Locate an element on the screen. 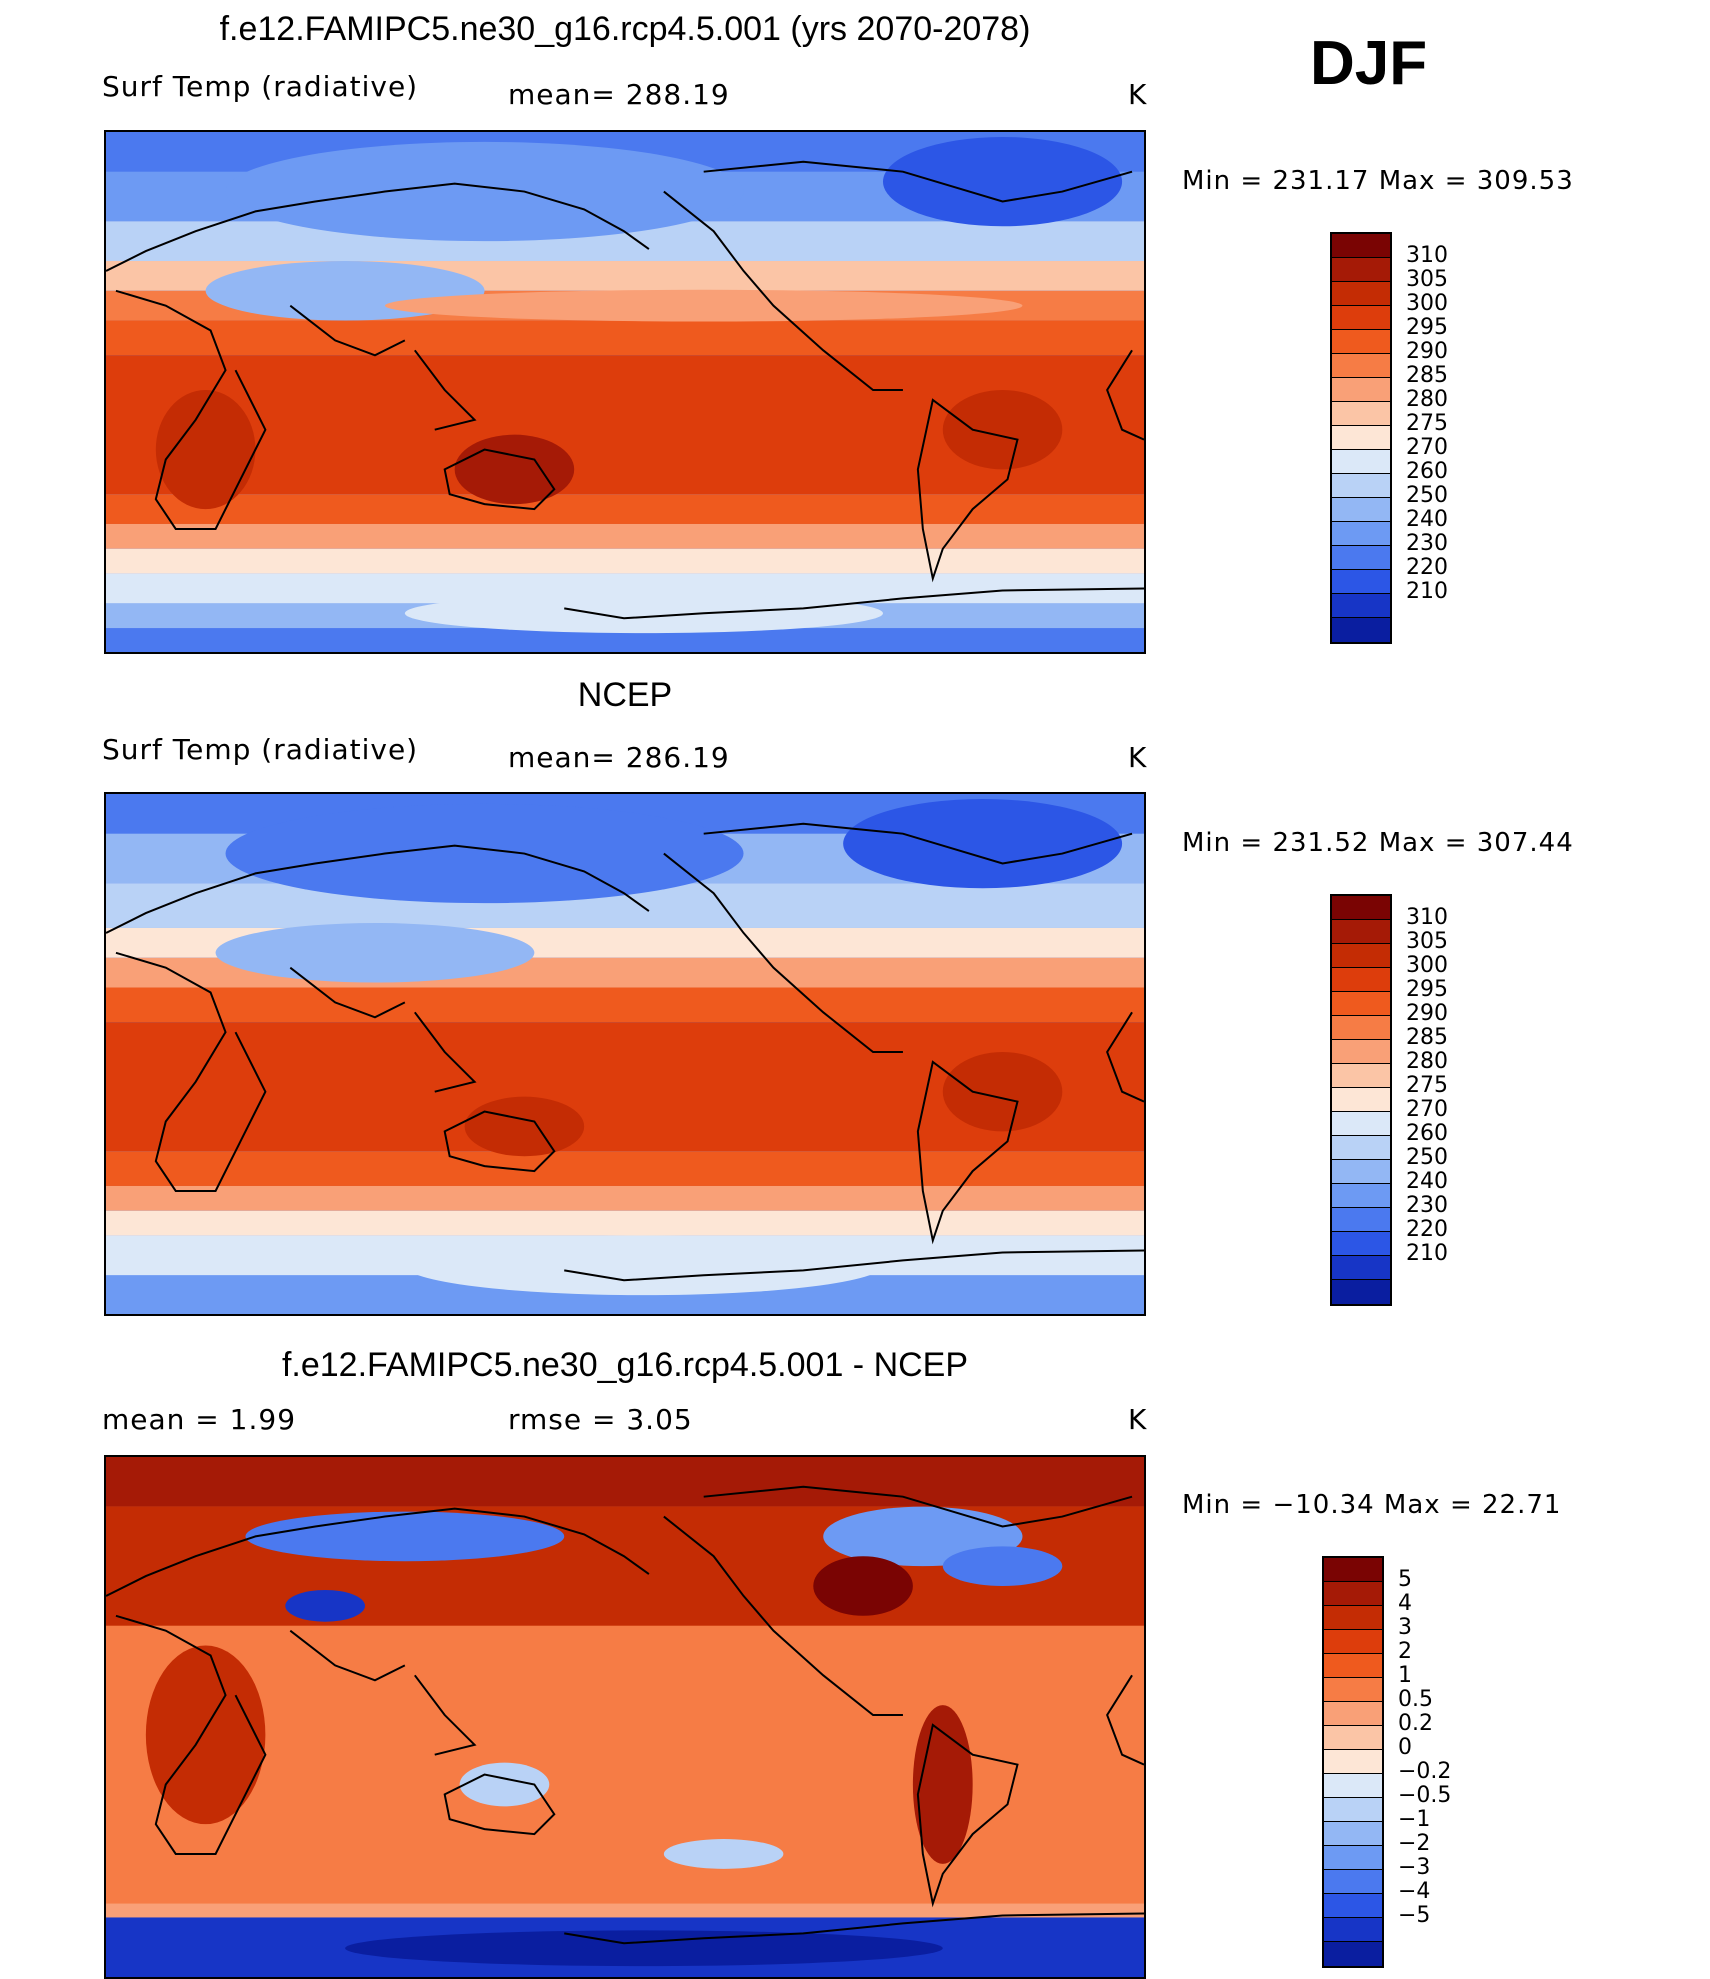 This screenshot has height=1979, width=1710. panel-2-colorbar-tick-label: 250 is located at coordinates (1427, 1157).